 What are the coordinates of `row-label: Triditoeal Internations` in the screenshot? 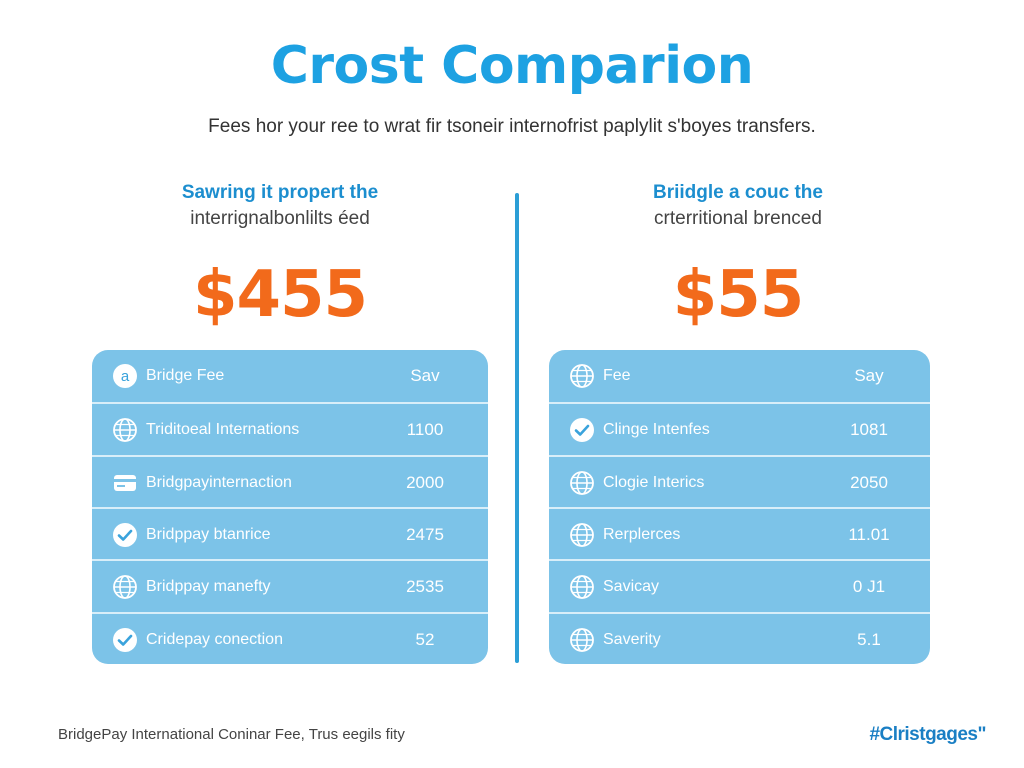 It's located at (223, 430).